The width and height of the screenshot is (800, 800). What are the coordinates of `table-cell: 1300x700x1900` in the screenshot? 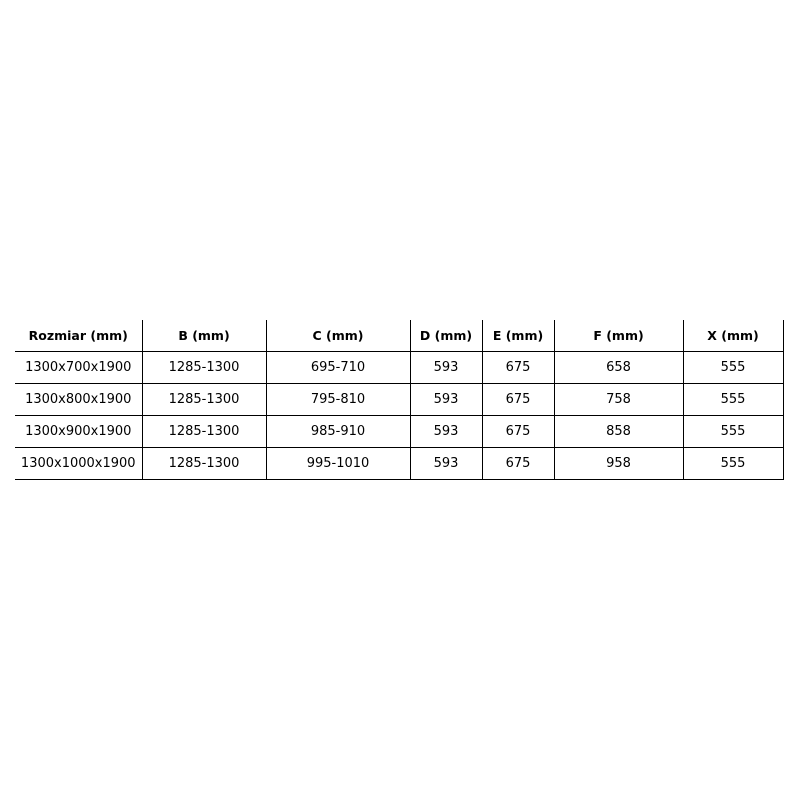 It's located at (78, 367).